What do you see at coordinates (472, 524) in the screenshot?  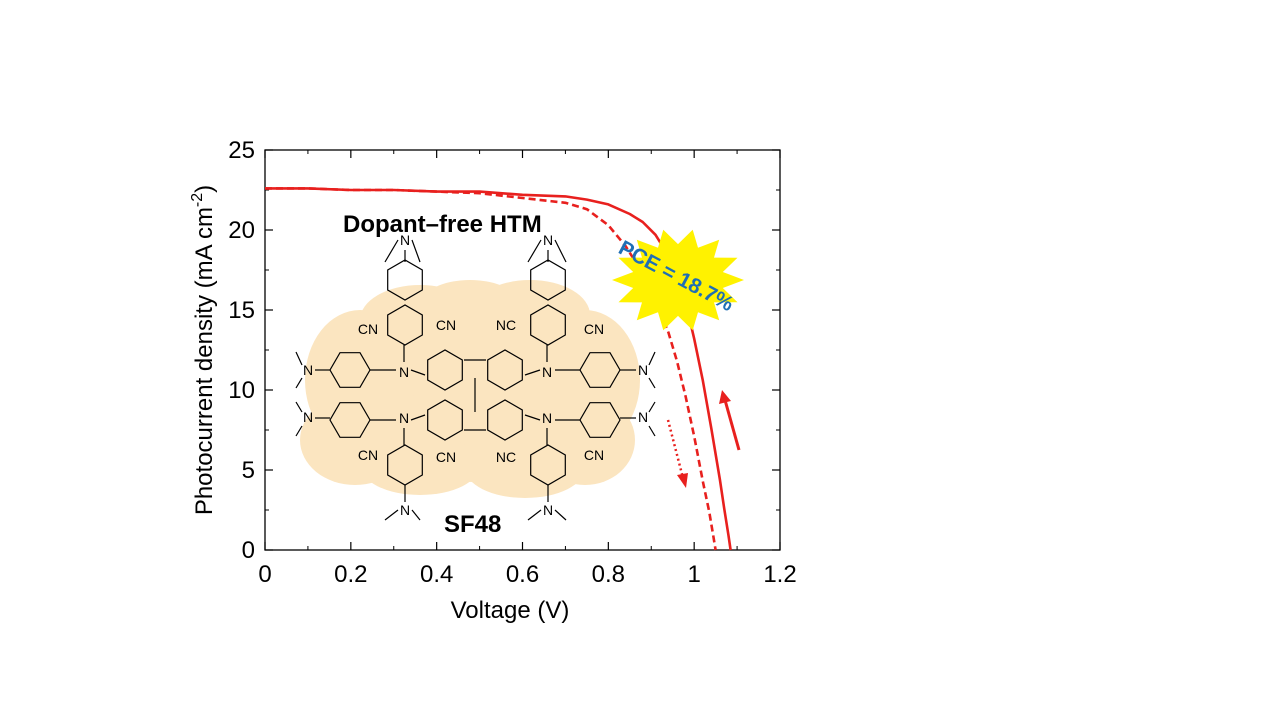 I see `molecule-name: SF48` at bounding box center [472, 524].